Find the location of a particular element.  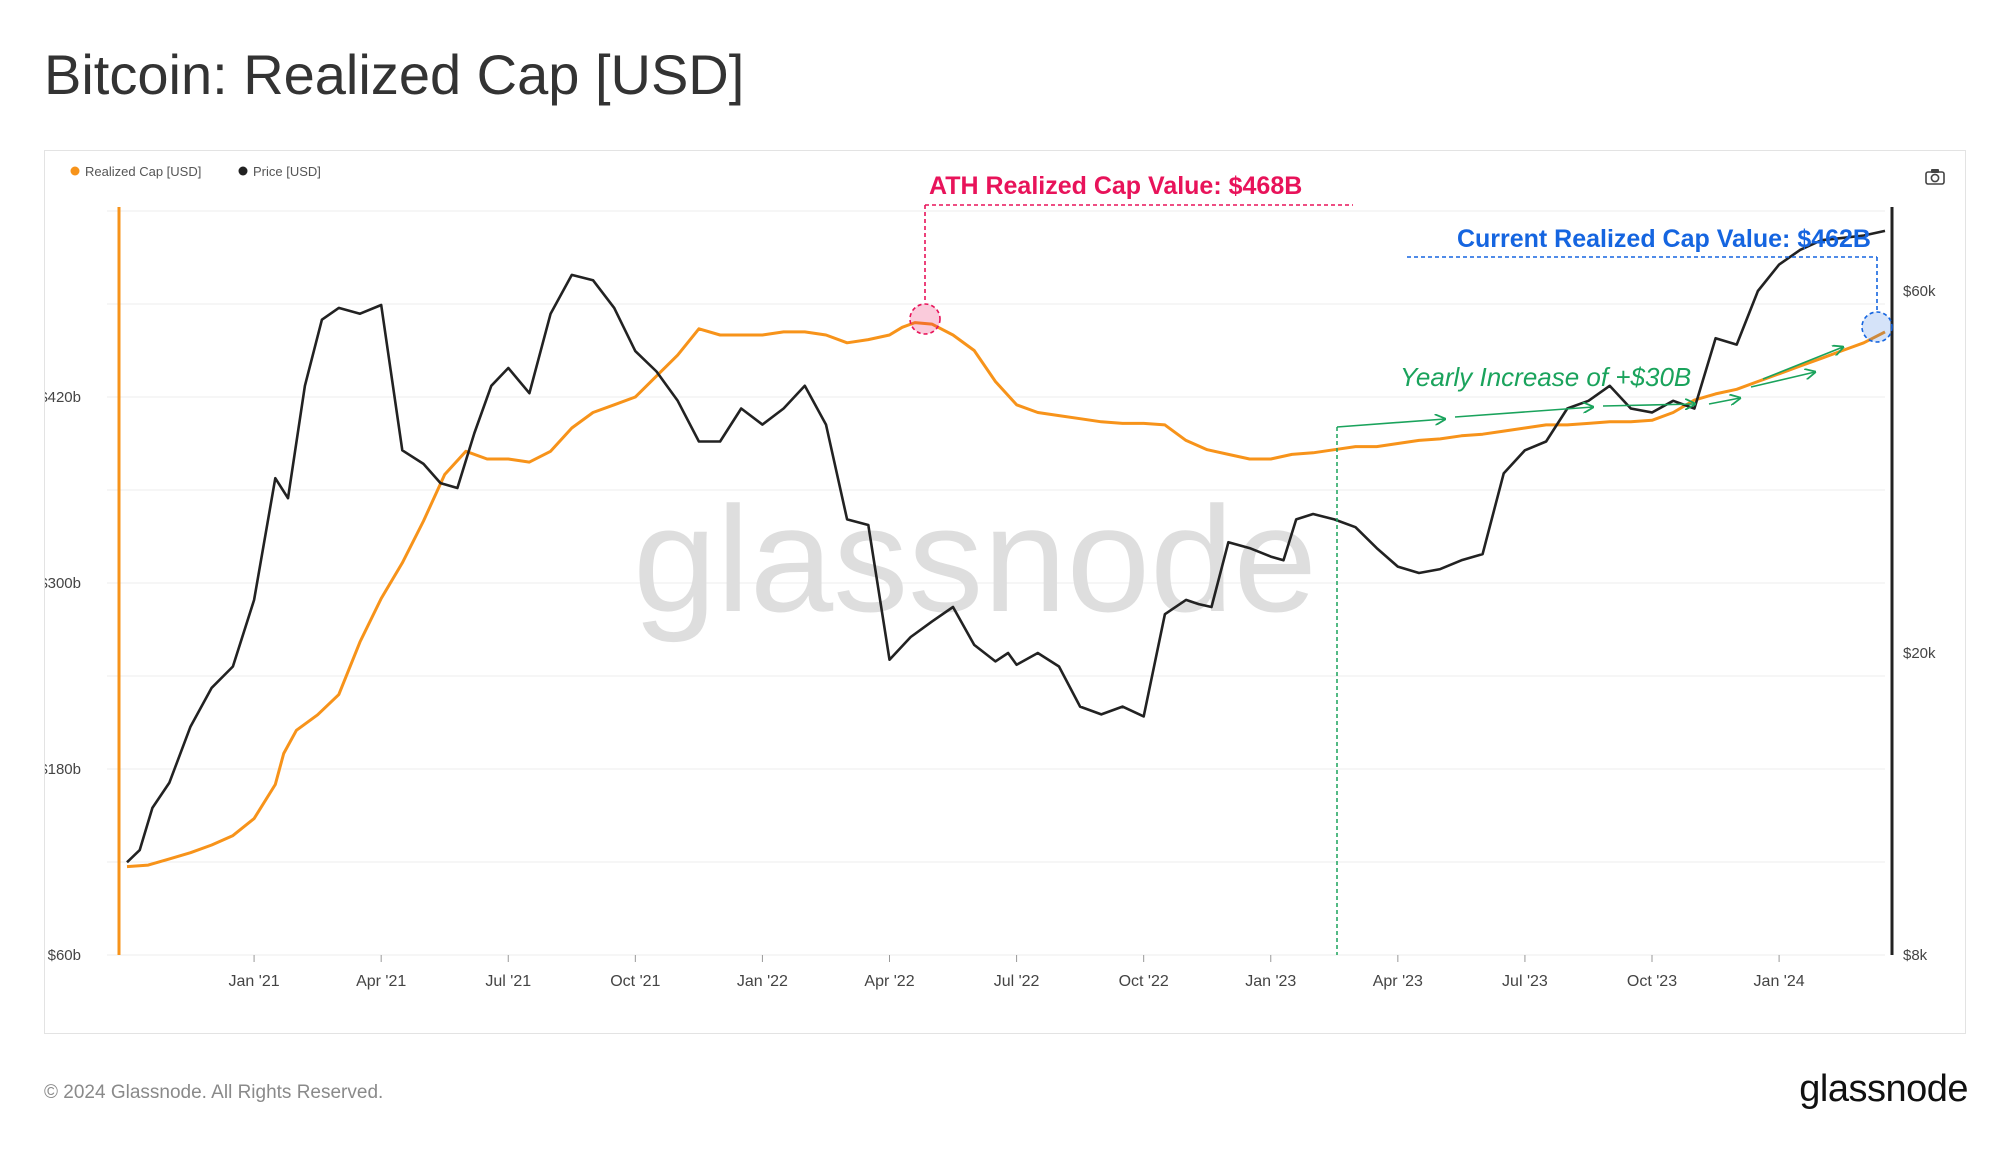

left-axis-ticks: $60b $180b $300b $420b is located at coordinates (63, 676).